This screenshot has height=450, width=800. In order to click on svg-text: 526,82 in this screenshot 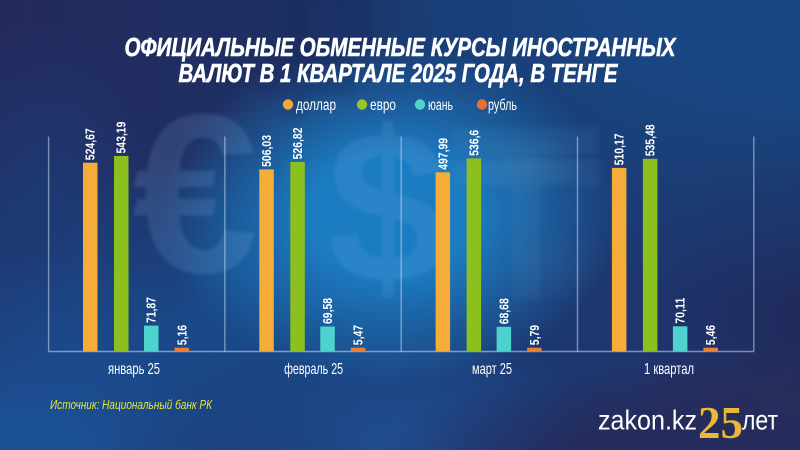, I will do `click(297, 144)`.